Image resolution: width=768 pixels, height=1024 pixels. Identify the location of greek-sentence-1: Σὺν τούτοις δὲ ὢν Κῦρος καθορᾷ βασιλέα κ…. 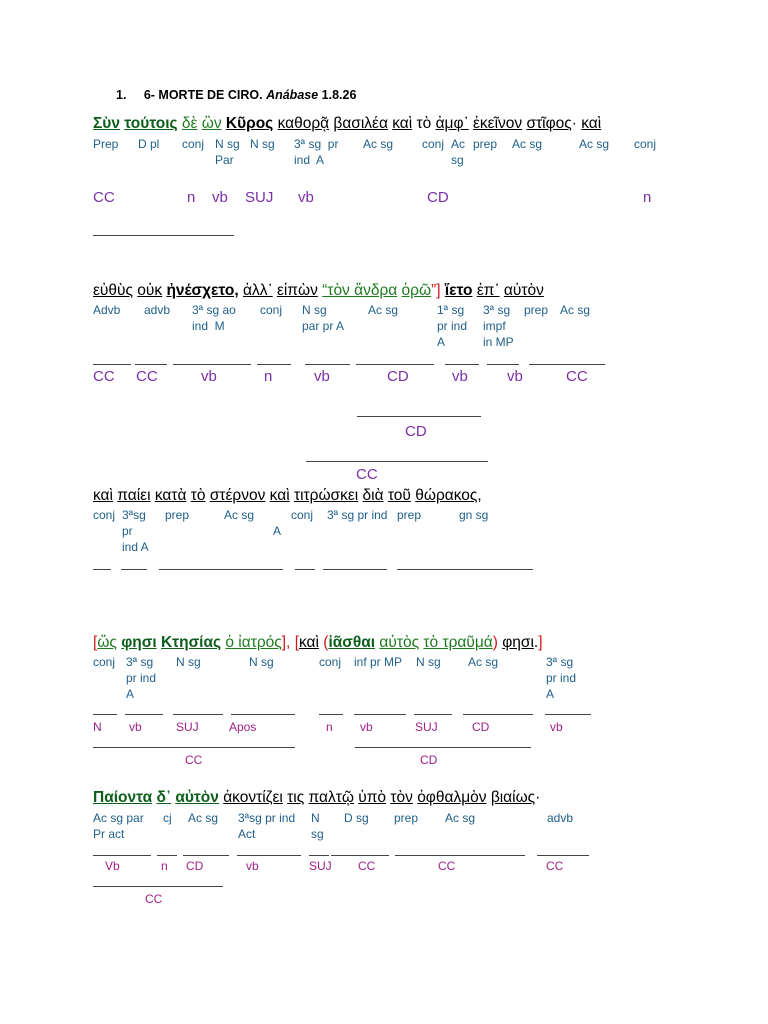
(347, 124).